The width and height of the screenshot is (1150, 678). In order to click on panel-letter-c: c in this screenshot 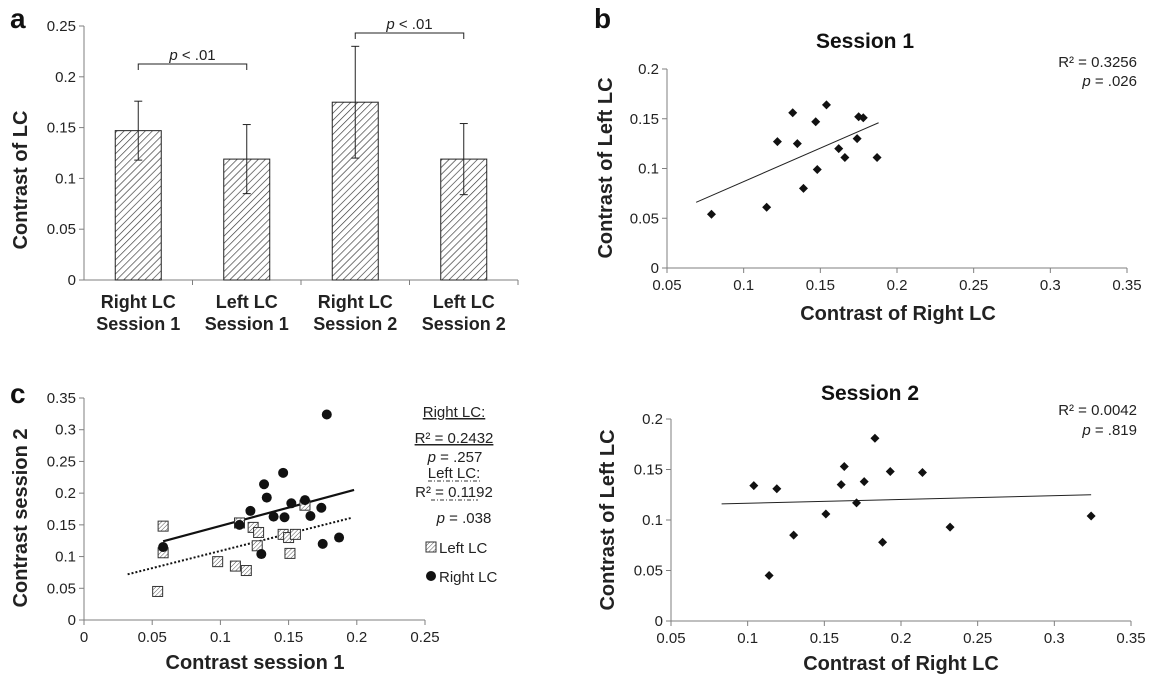, I will do `click(18, 393)`.